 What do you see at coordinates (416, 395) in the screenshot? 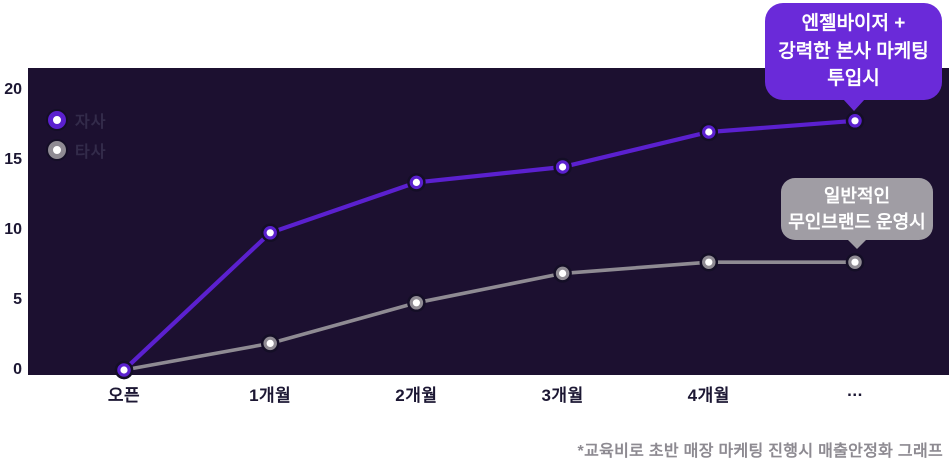
I see `x-tick-label: 2개월` at bounding box center [416, 395].